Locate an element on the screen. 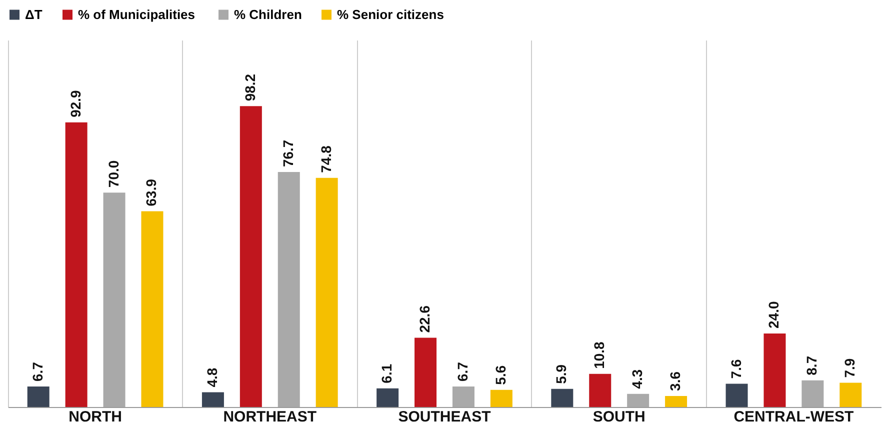 The height and width of the screenshot is (432, 889). legend-label: % Children is located at coordinates (268, 14).